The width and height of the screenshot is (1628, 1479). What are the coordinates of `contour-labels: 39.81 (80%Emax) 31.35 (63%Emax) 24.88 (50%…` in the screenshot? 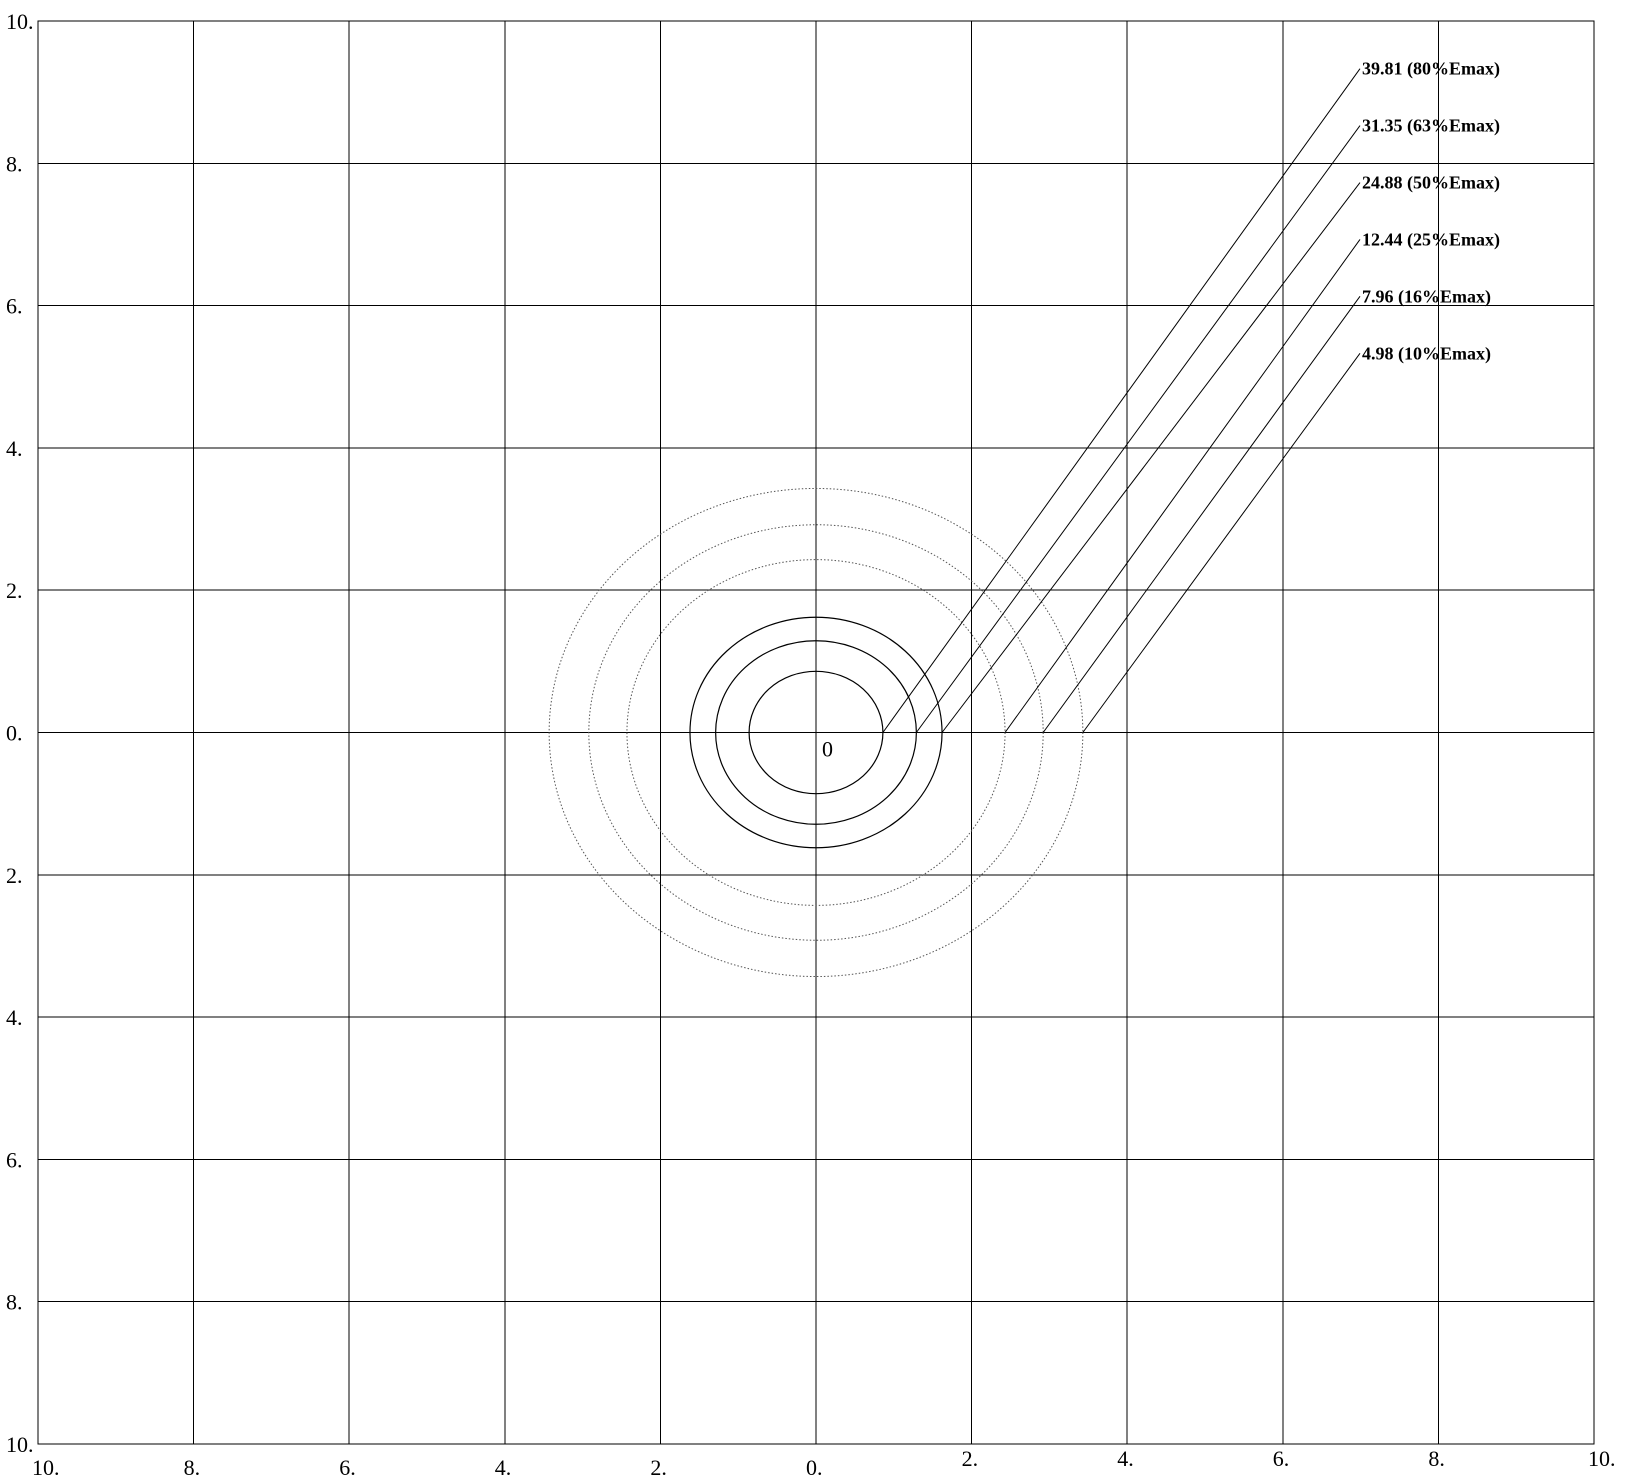 It's located at (1431, 212).